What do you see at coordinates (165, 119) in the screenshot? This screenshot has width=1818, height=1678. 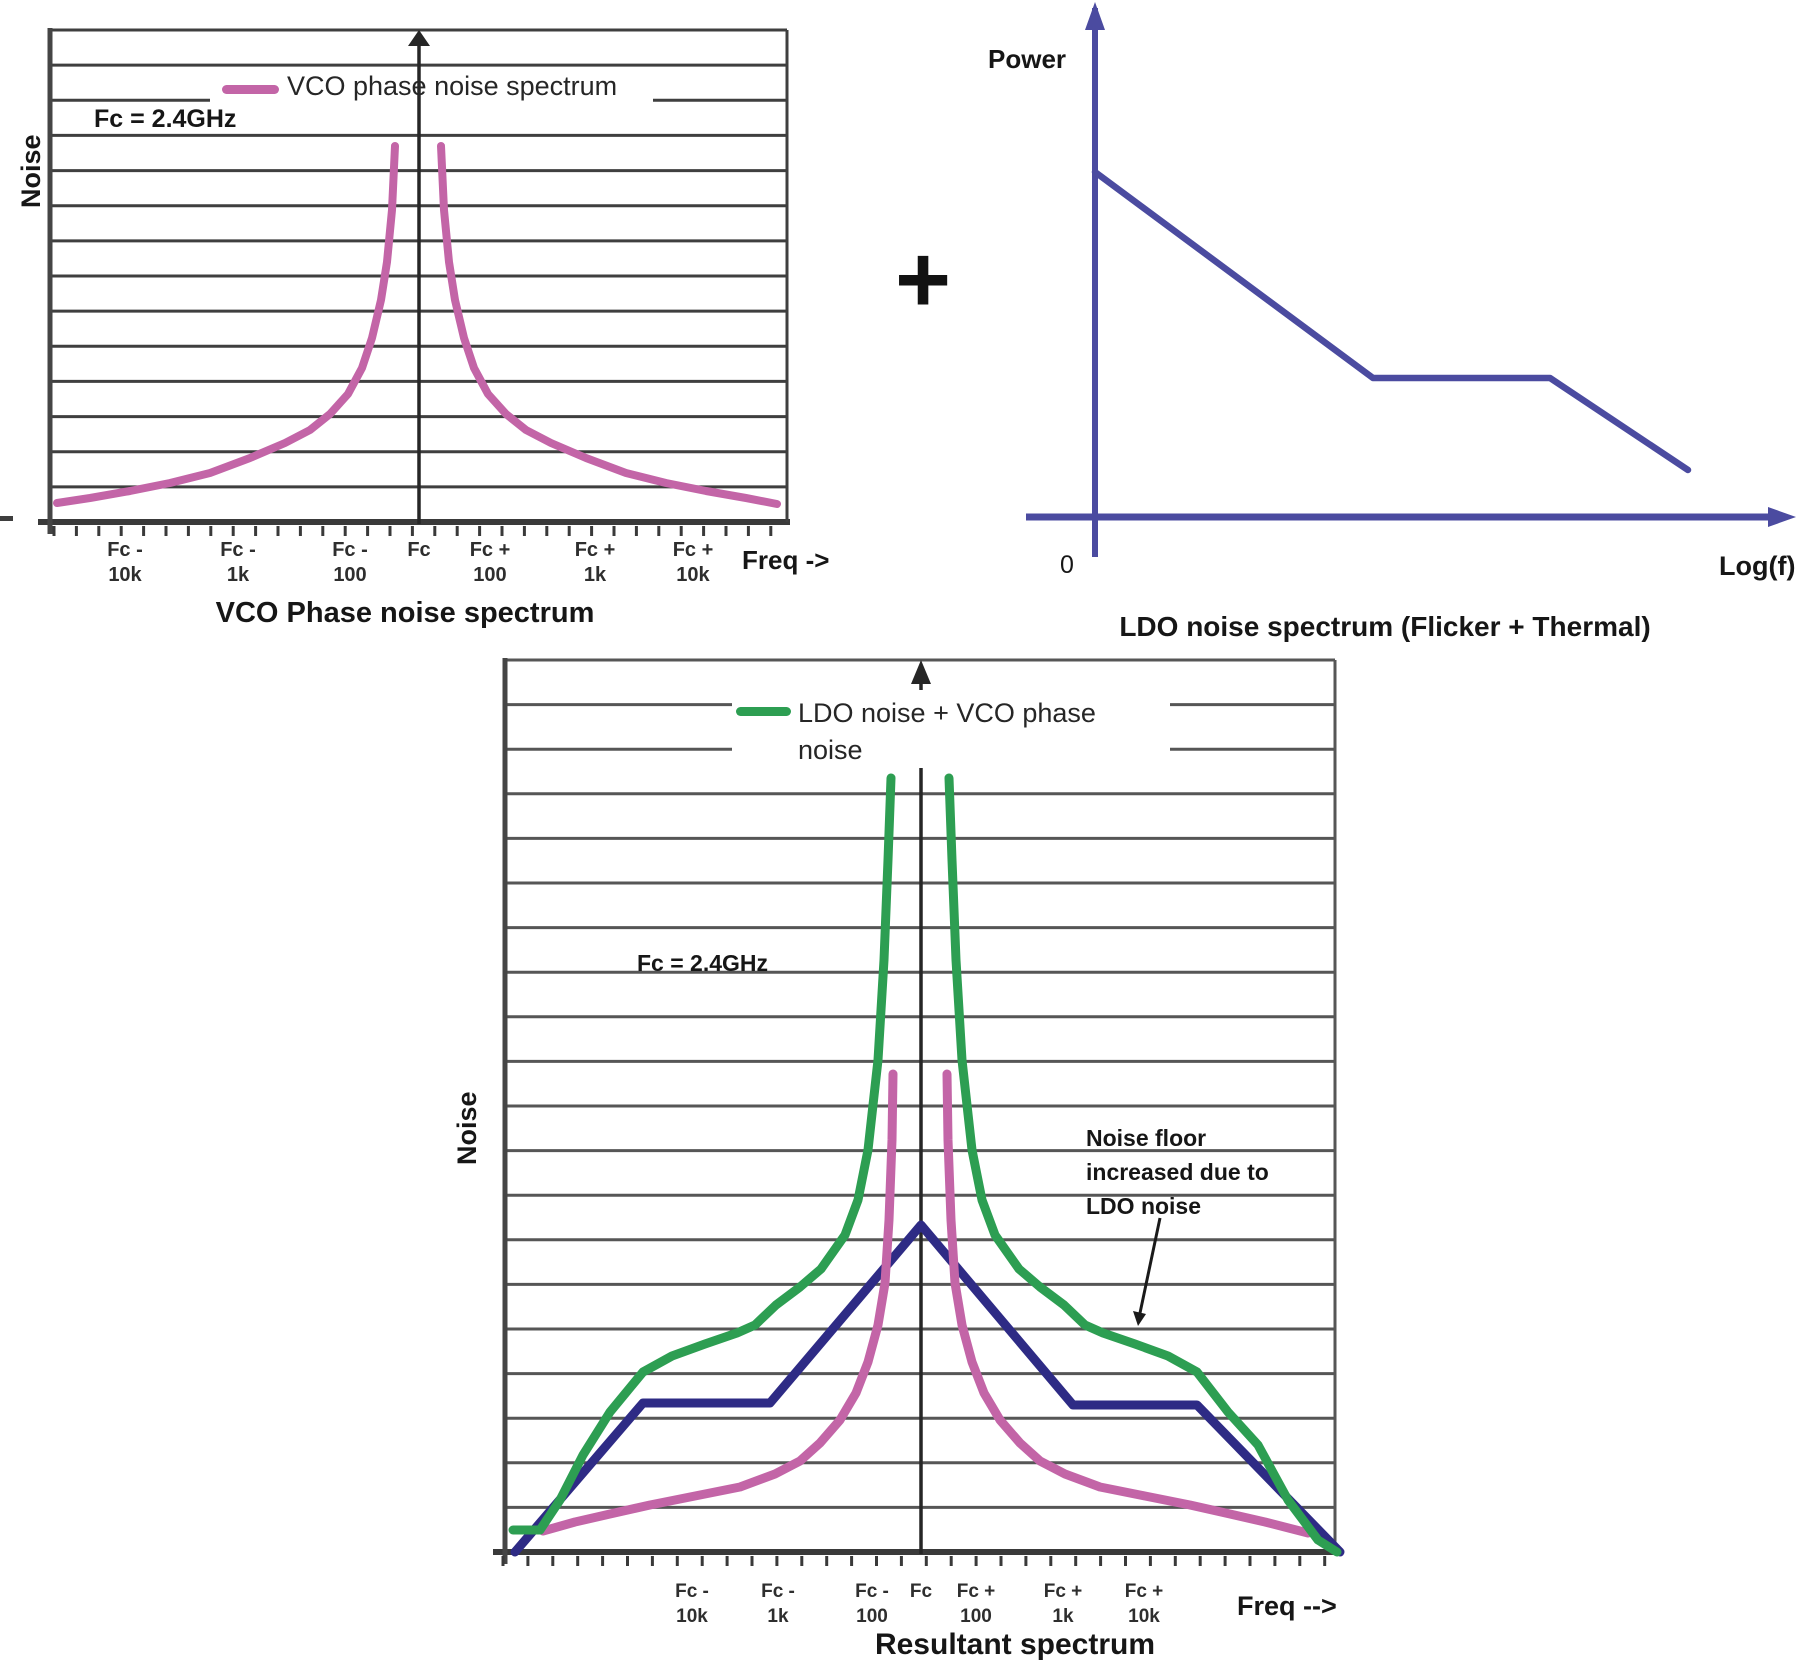 I see `vco-fc-annotation: Fc = 2.4GHz` at bounding box center [165, 119].